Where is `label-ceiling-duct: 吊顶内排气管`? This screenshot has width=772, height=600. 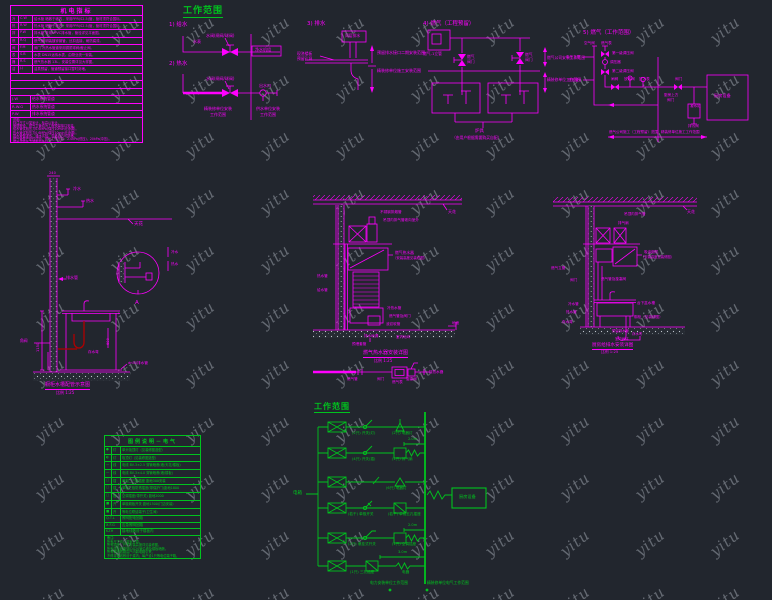
label-ceiling-duct: 吊顶内排气管 is located at coordinates (635, 214).